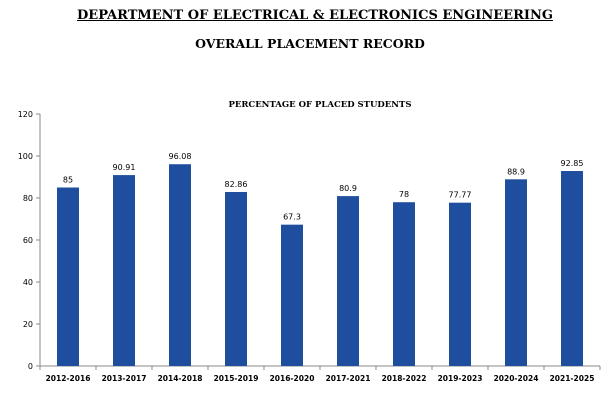  What do you see at coordinates (572, 163) in the screenshot?
I see `data-label: 92.85` at bounding box center [572, 163].